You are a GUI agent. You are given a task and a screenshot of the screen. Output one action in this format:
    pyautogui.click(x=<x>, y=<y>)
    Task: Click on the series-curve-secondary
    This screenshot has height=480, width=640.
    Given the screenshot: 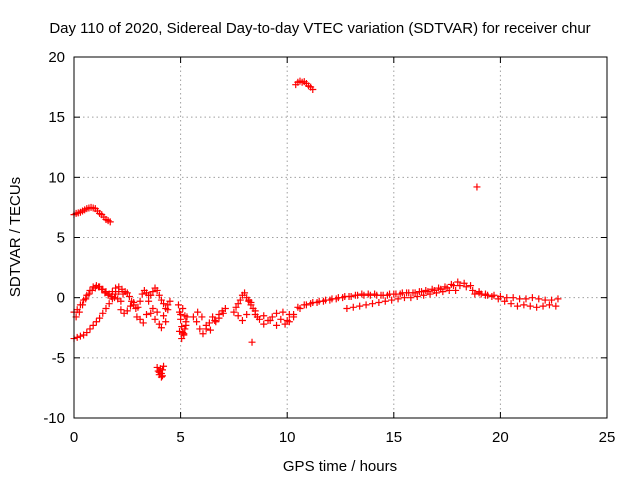 What is the action you would take?
    pyautogui.click(x=401, y=299)
    